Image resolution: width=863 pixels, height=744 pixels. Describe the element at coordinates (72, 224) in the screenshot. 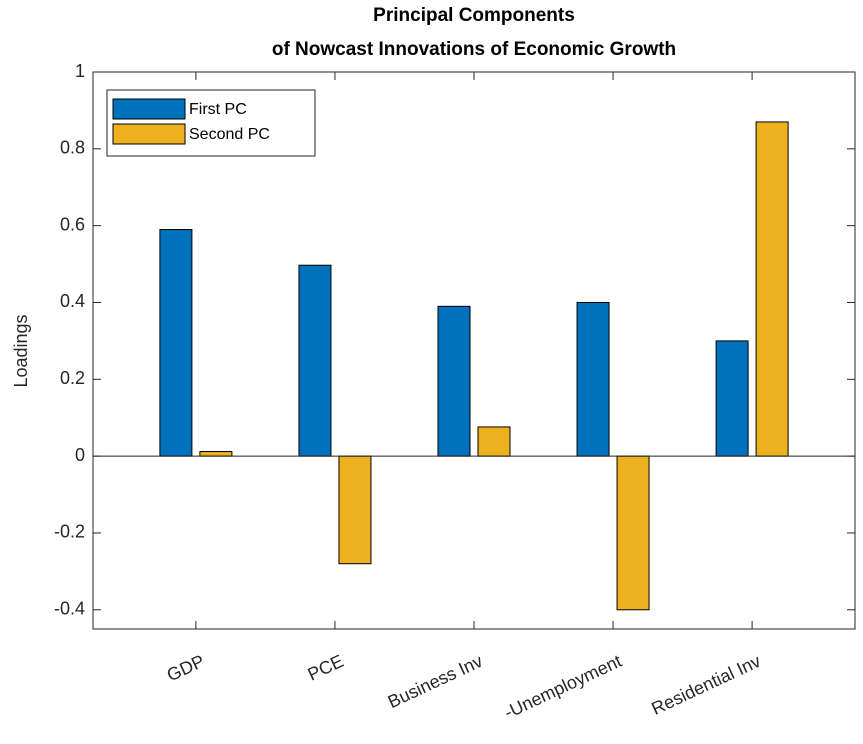

I see `y-tick-label: 0.6` at that location.